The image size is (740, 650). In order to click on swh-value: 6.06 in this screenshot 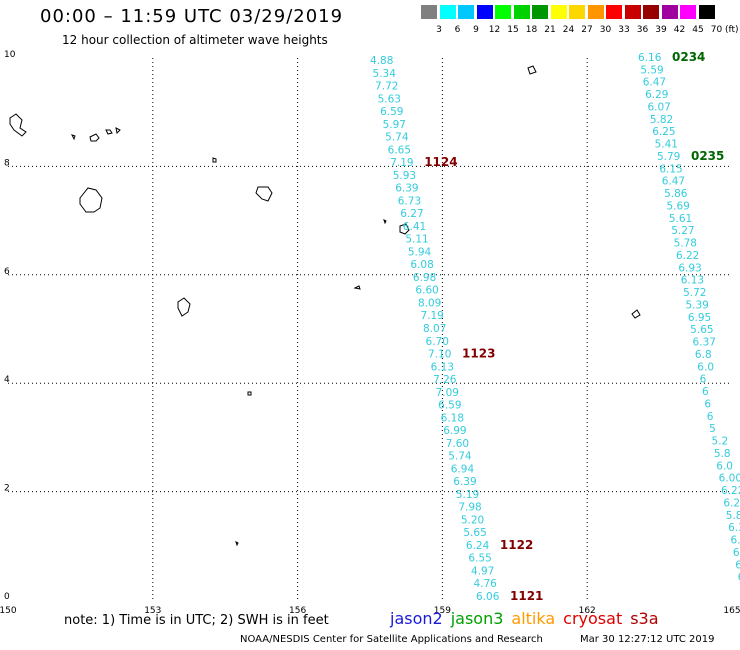, I will do `click(488, 597)`.